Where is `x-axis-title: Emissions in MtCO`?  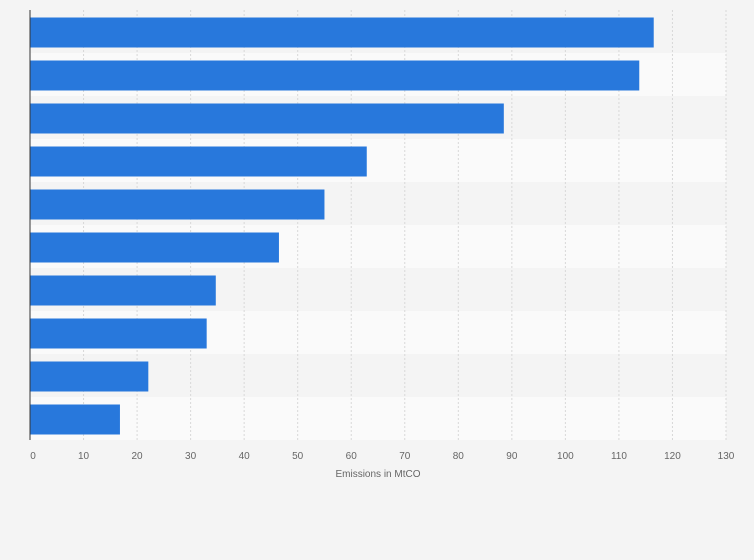 x-axis-title: Emissions in MtCO is located at coordinates (377, 474).